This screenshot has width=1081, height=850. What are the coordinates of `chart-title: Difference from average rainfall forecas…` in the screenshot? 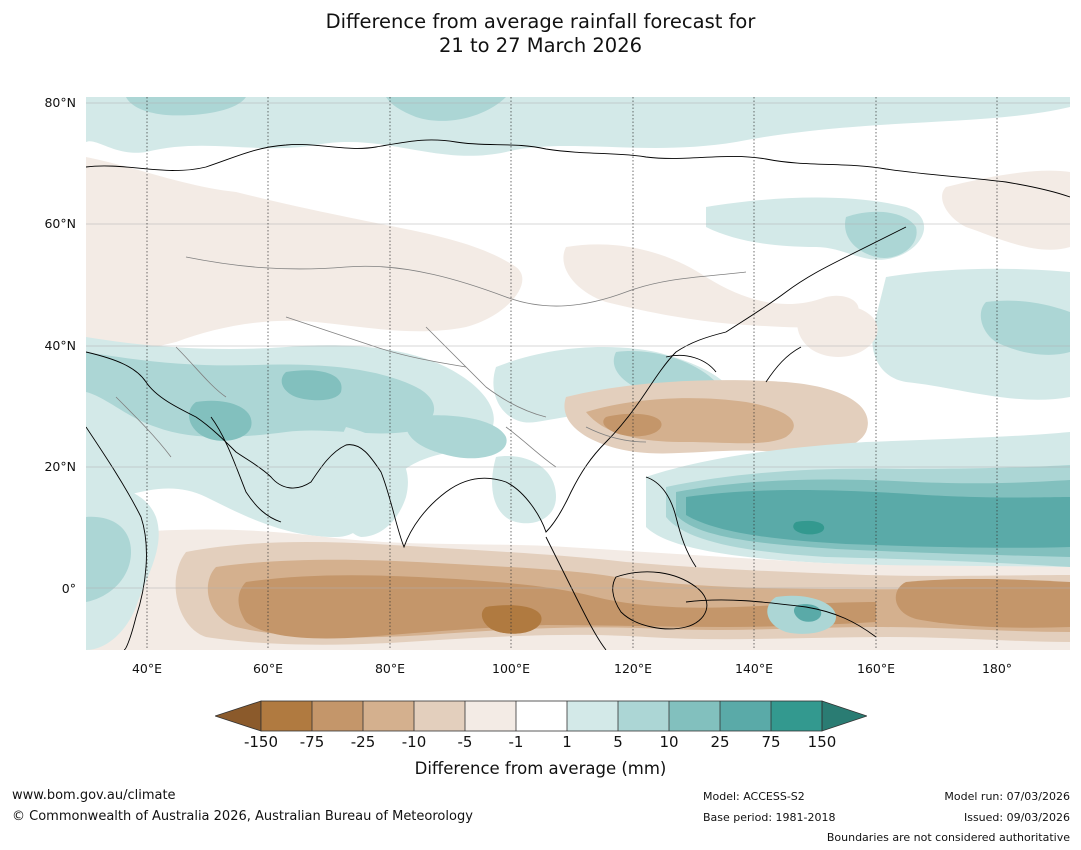 It's located at (540, 34).